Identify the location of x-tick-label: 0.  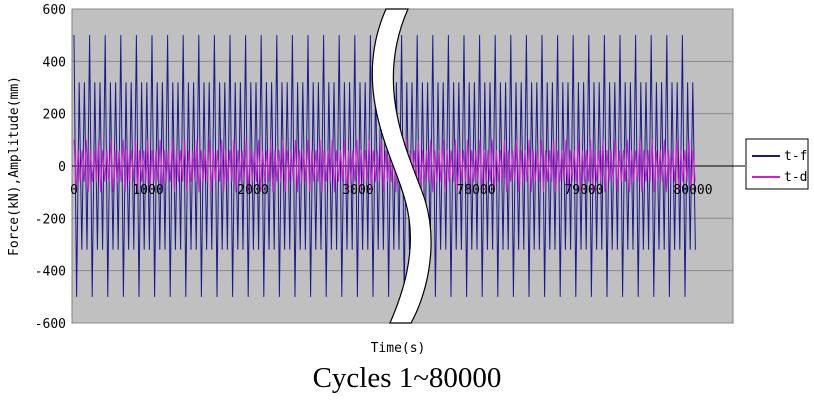
(74, 190).